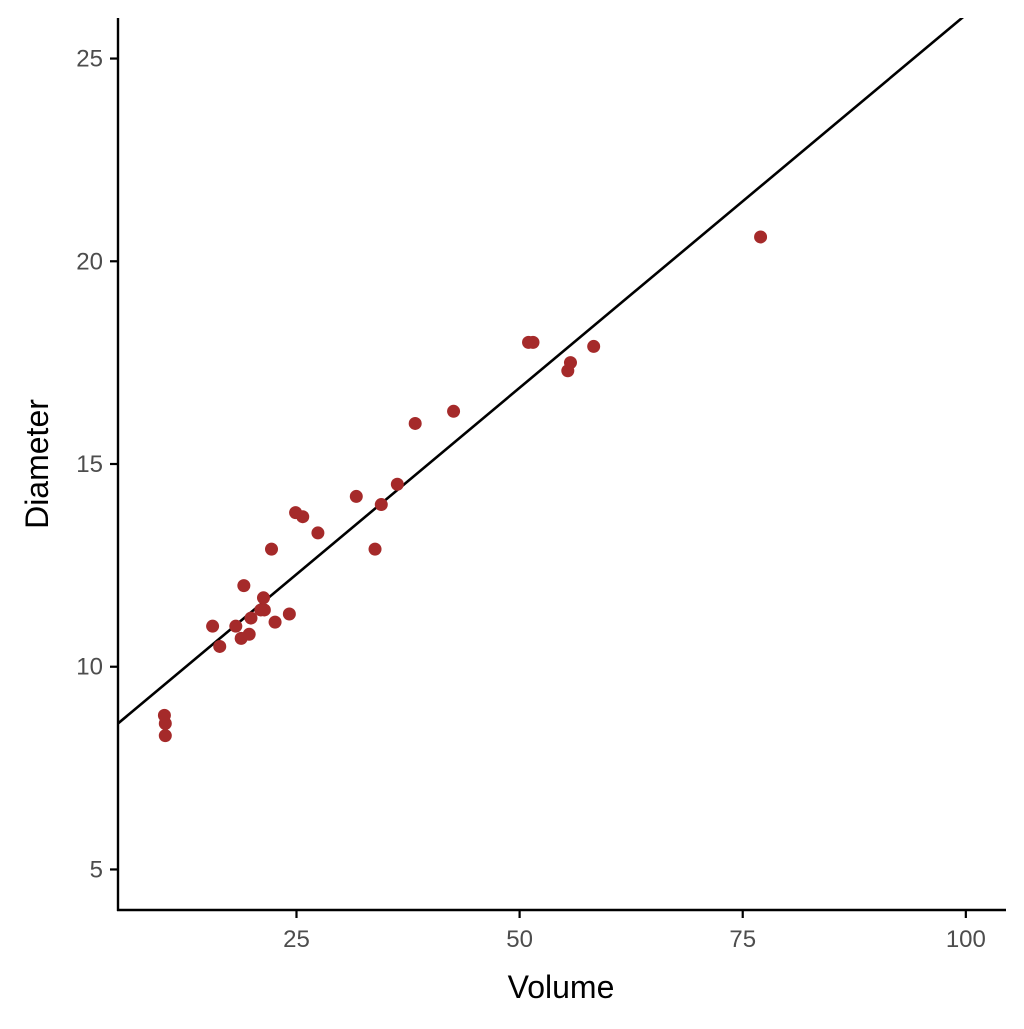 The image size is (1024, 1029). Describe the element at coordinates (296, 939) in the screenshot. I see `x-tick-label: 25` at that location.